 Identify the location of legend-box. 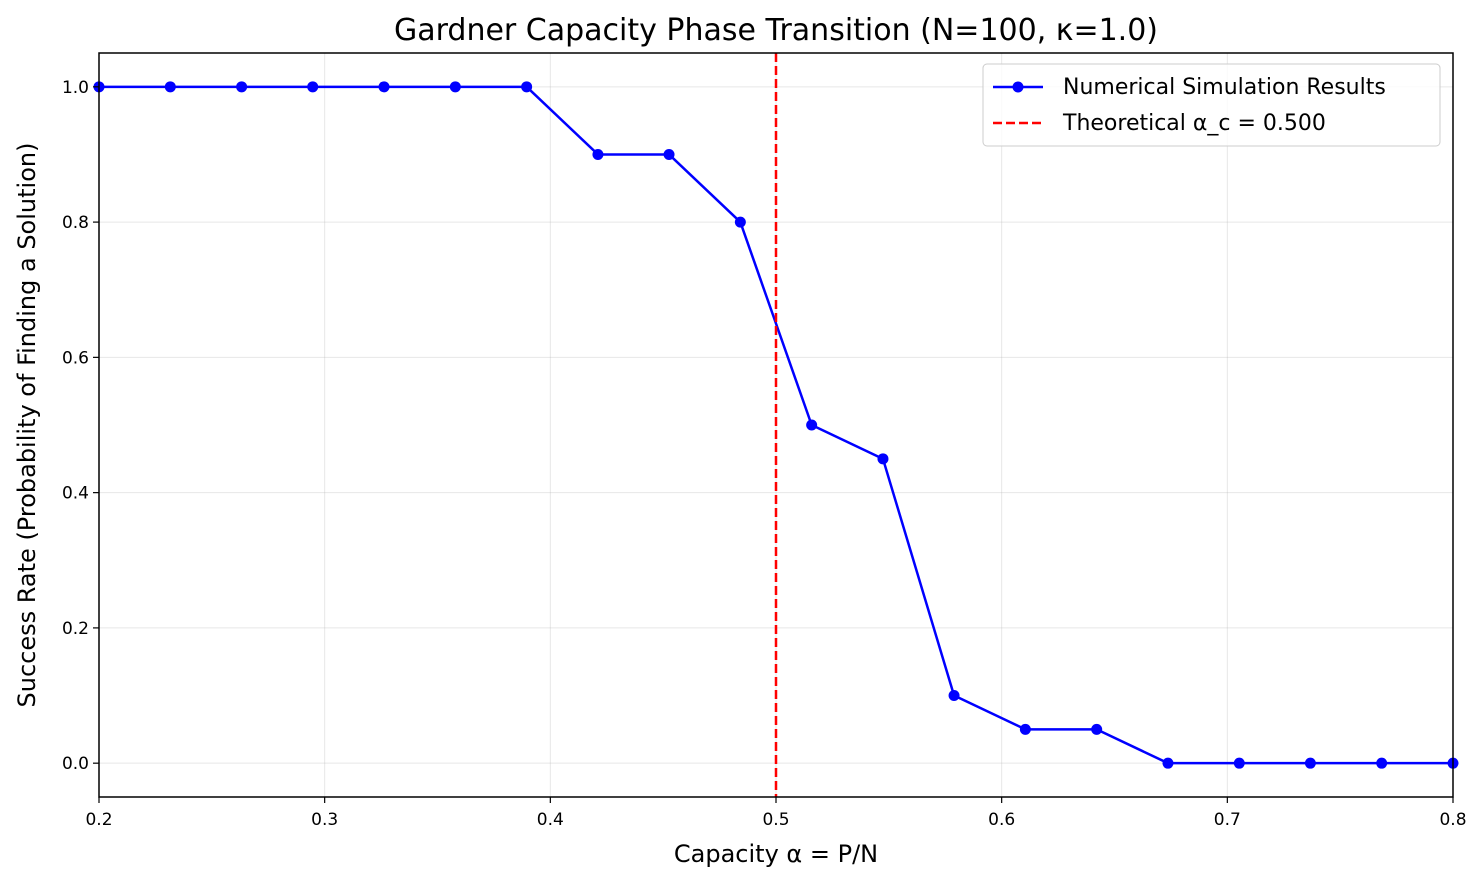
(1211, 105).